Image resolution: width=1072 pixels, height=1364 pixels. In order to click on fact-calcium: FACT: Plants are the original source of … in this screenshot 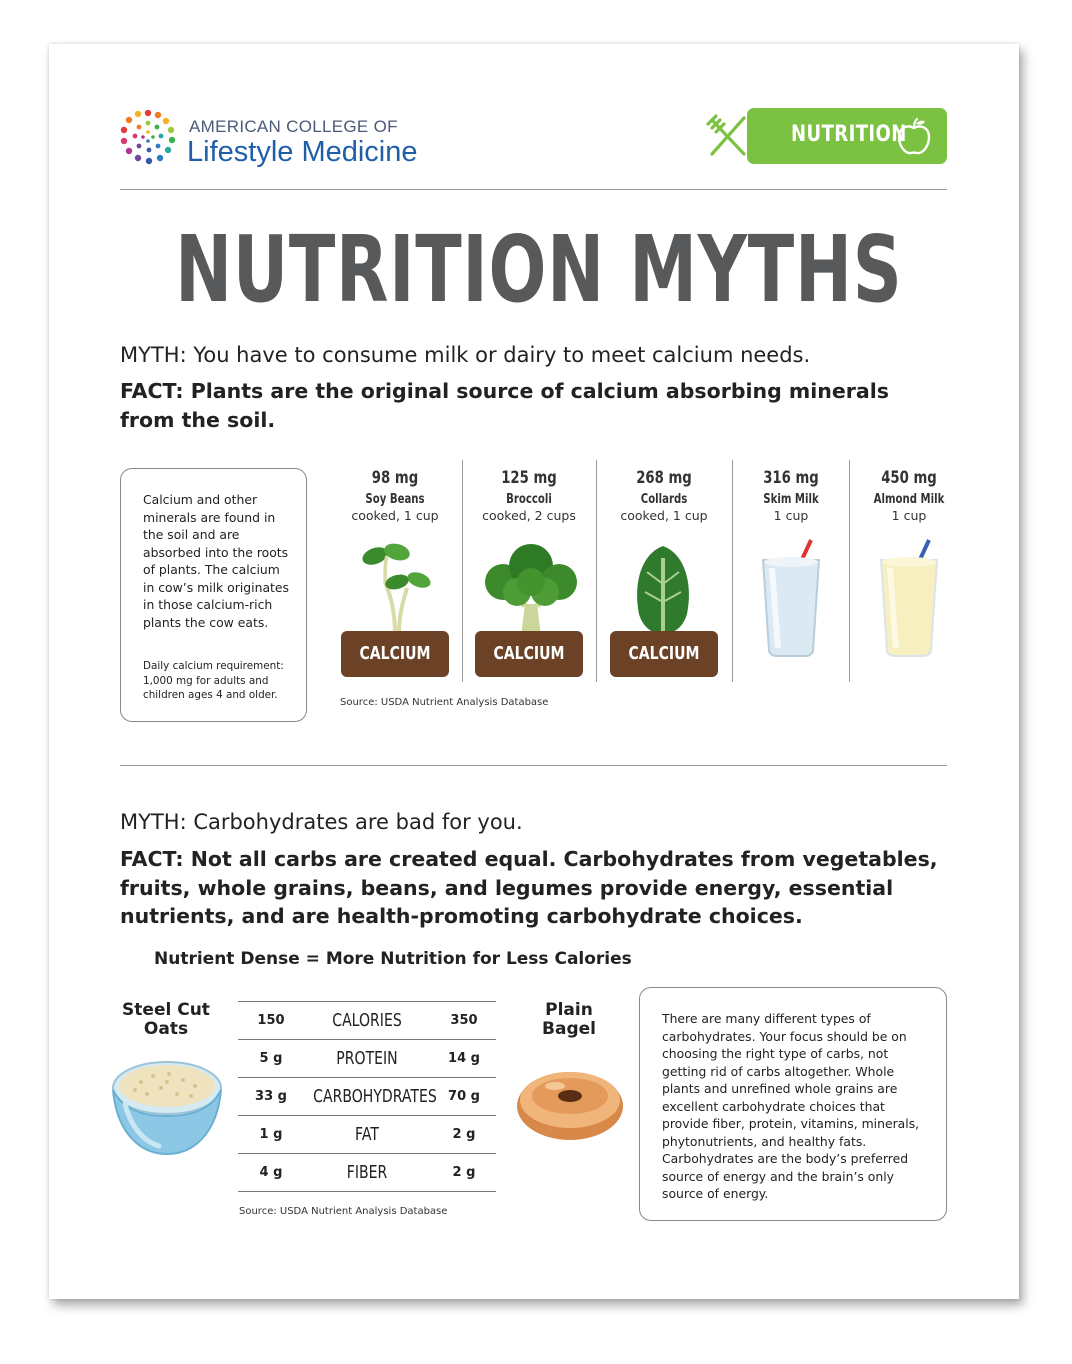, I will do `click(504, 405)`.